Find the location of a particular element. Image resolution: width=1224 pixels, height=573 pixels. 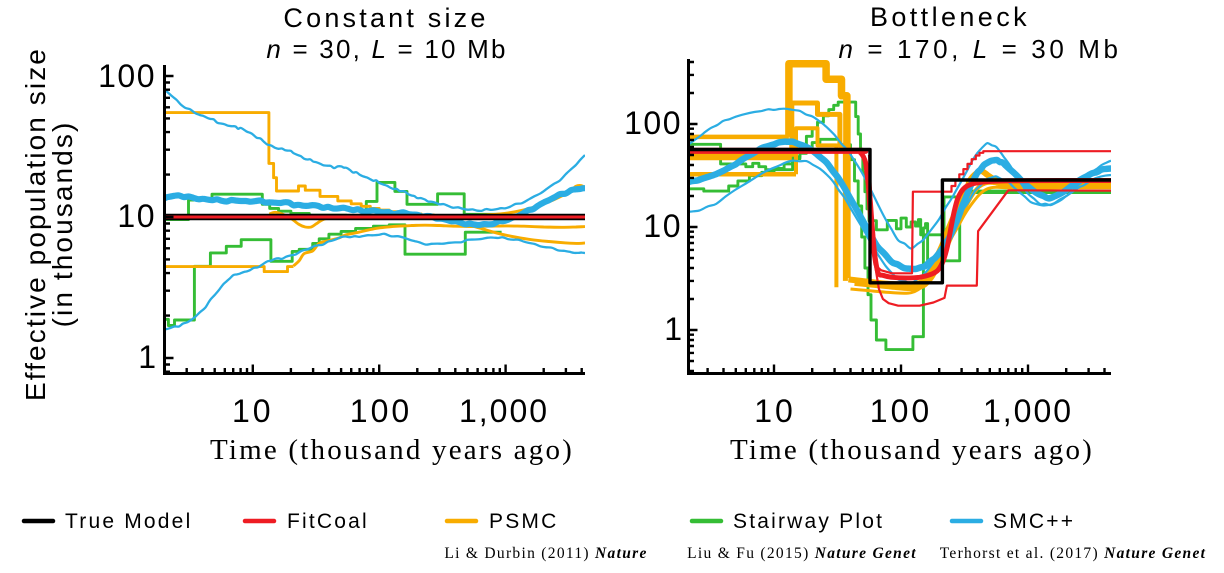

svg-text: FitCoal is located at coordinates (328, 521).